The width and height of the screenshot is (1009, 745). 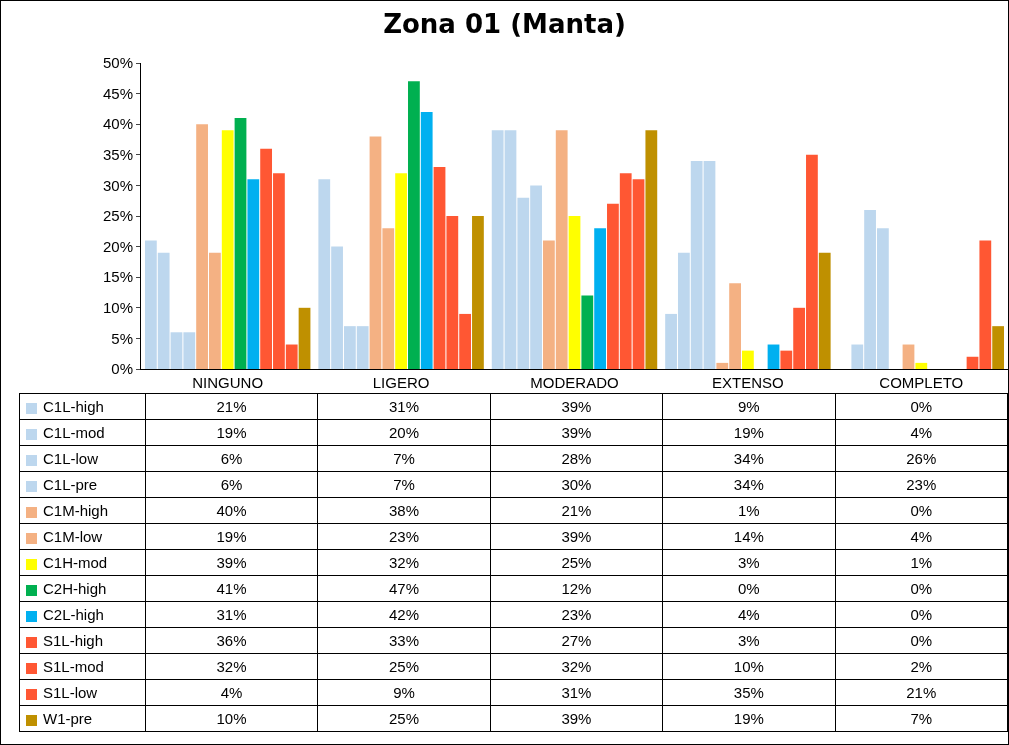 I want to click on data-label: 47%, so click(x=404, y=588).